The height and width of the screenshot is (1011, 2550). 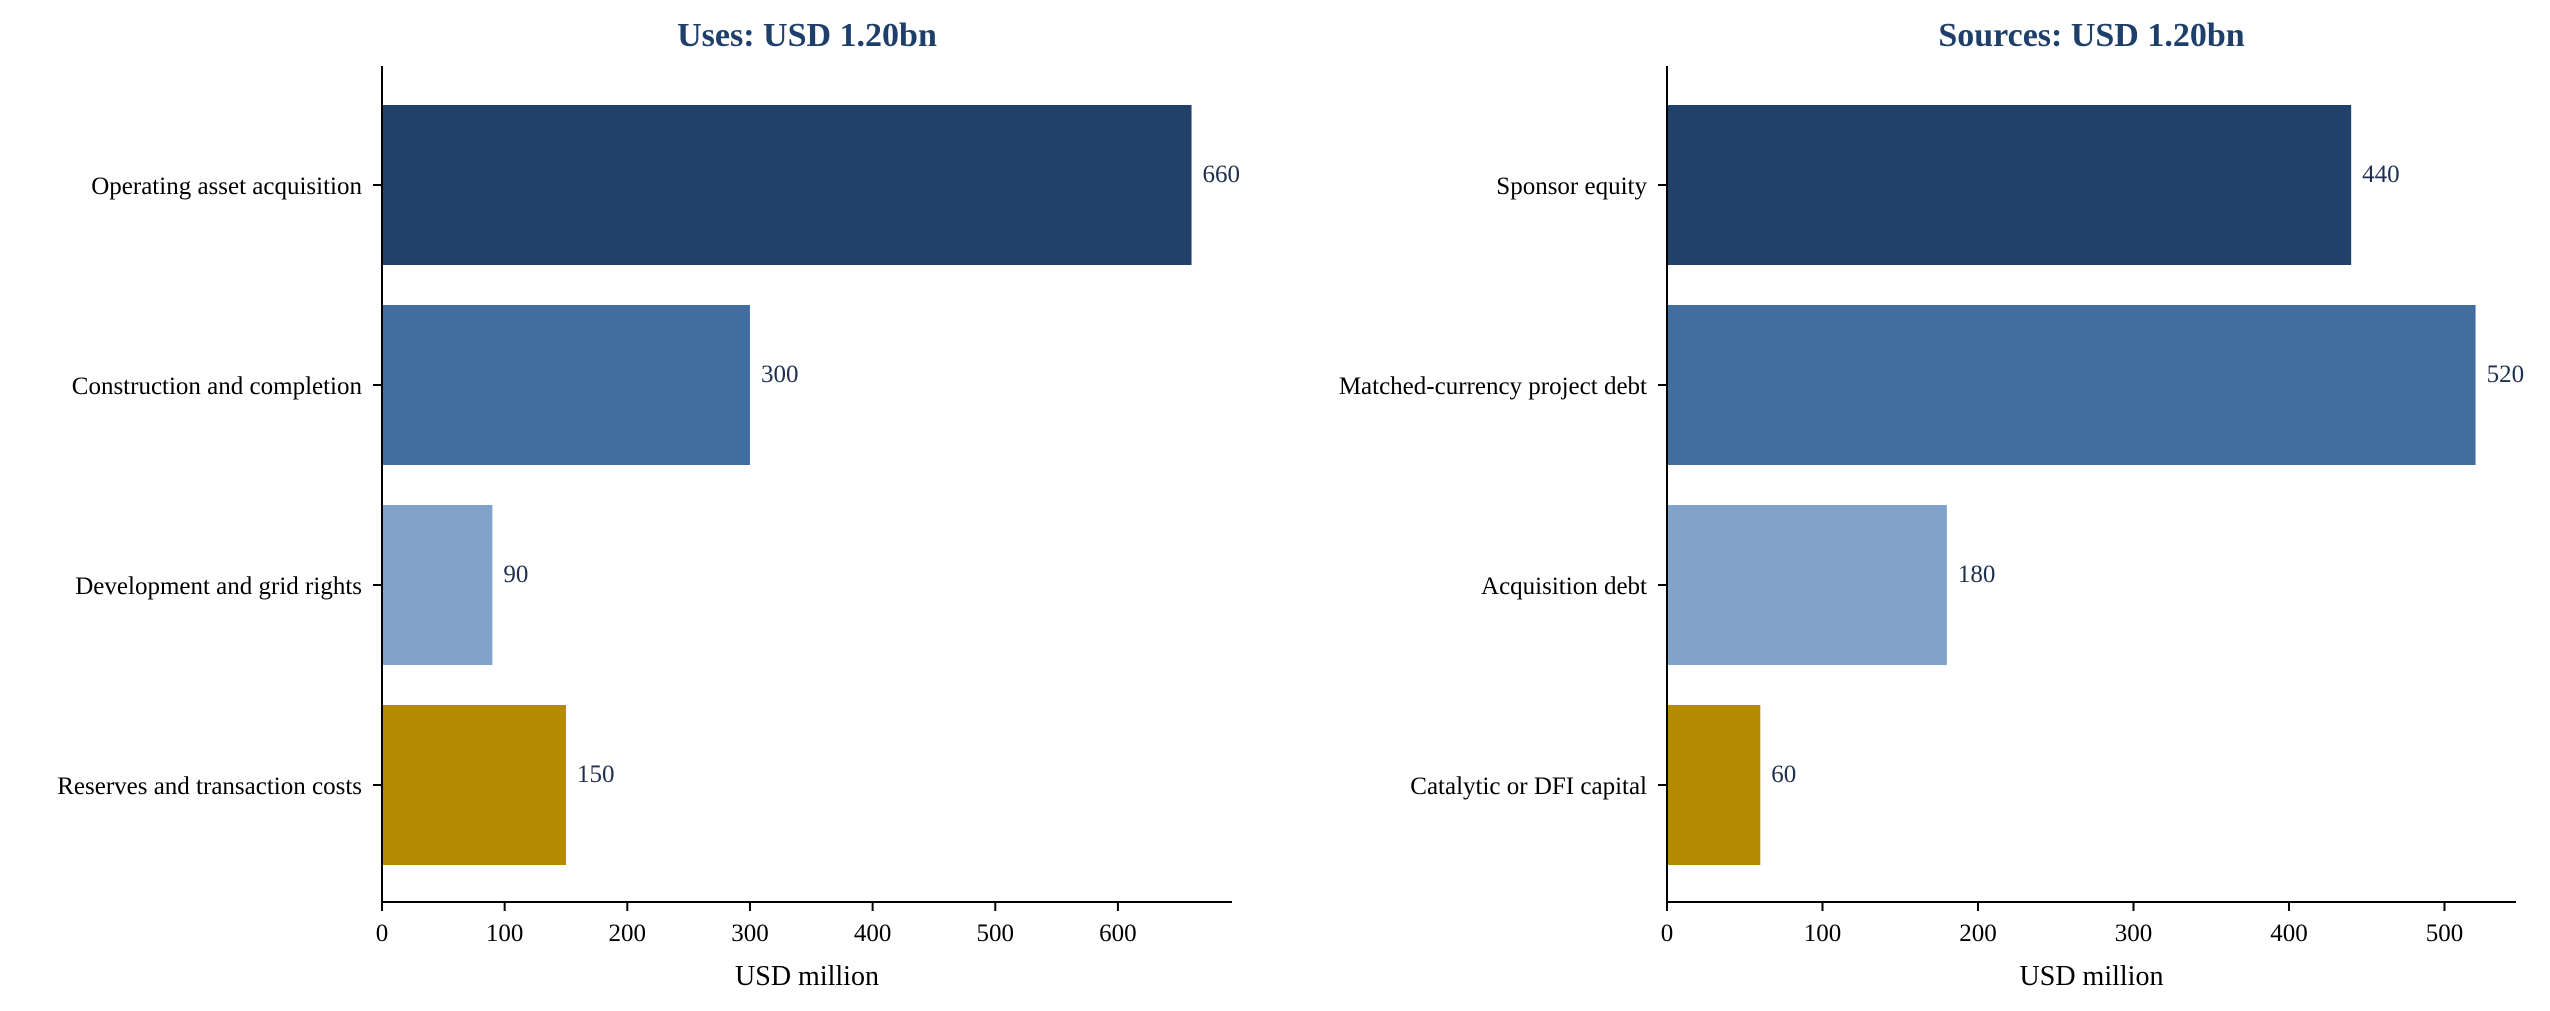 I want to click on sources-value-label-1: 440, so click(x=2381, y=174).